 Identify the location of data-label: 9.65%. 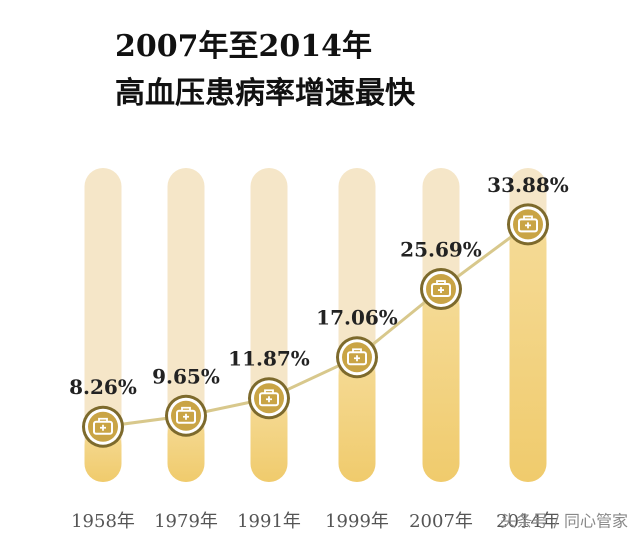
(186, 376).